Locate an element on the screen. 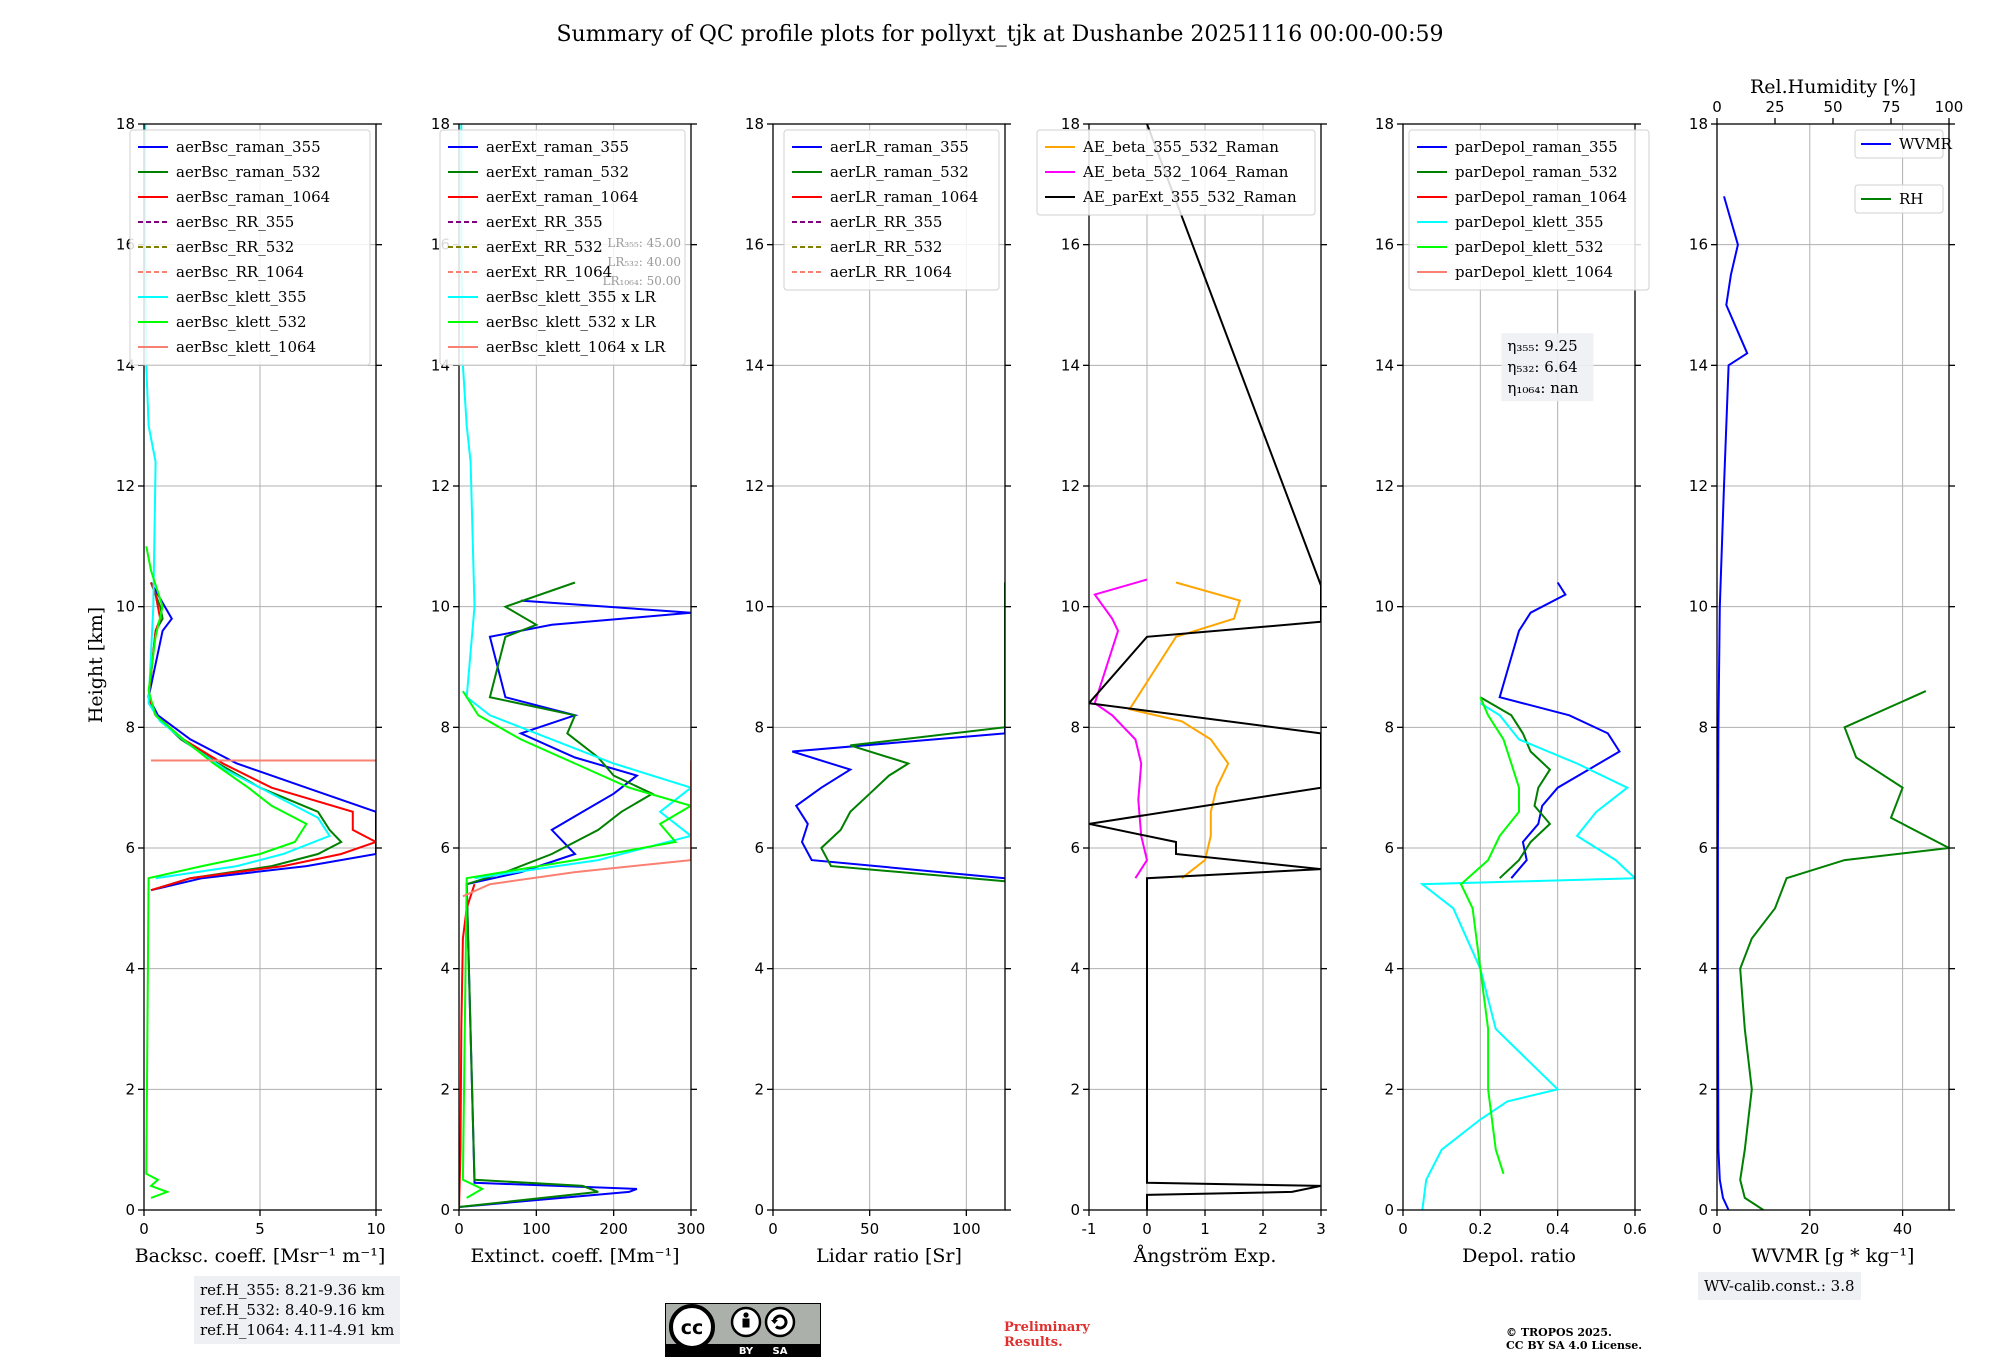 The image size is (2000, 1360). legend-label: aerBsc_raman_532 is located at coordinates (248, 172).